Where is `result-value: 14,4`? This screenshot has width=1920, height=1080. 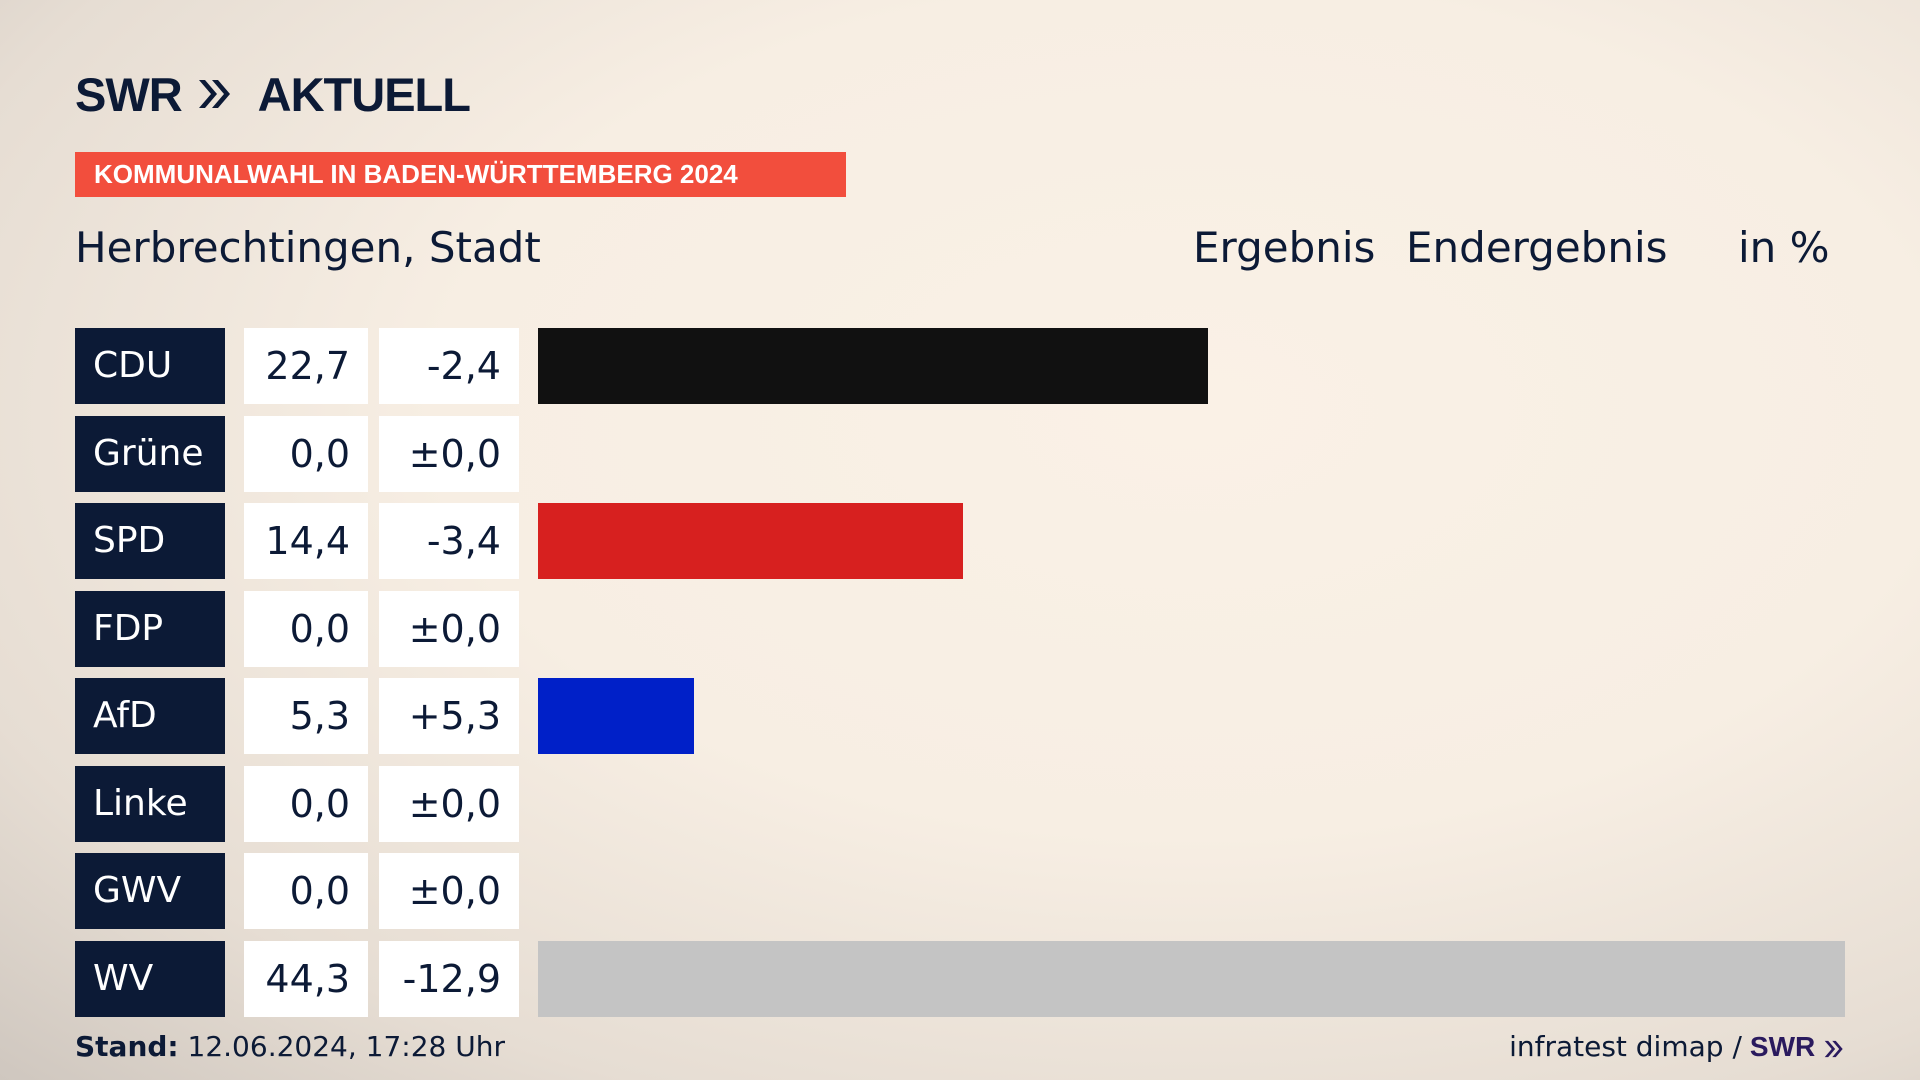
result-value: 14,4 is located at coordinates (306, 541).